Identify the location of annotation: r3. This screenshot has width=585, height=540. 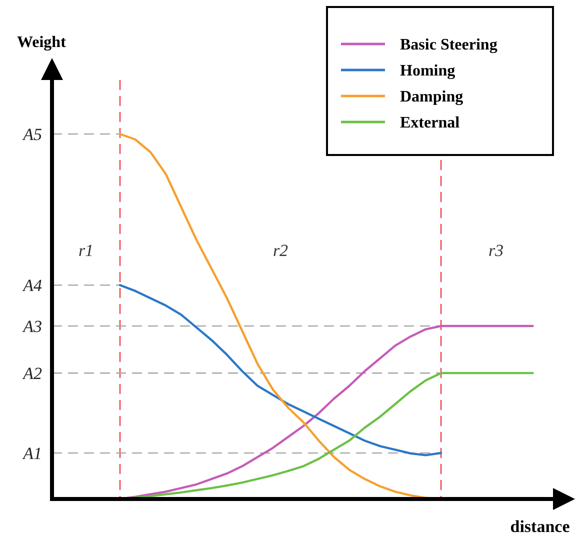
(496, 250).